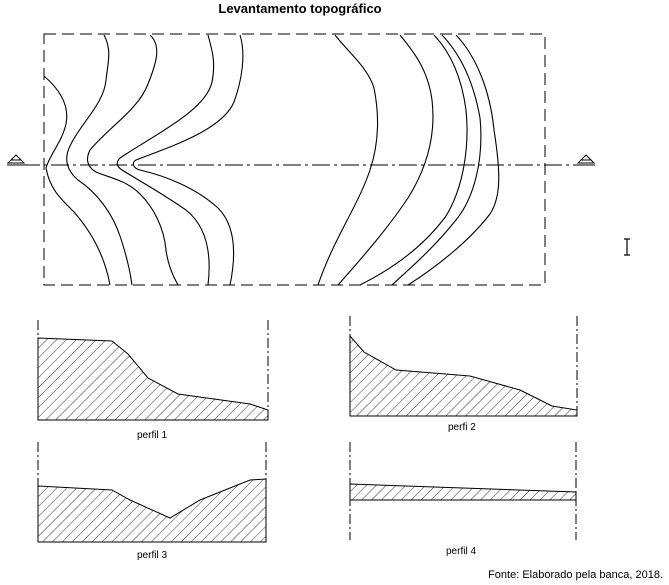 The height and width of the screenshot is (585, 669). What do you see at coordinates (627, 247) in the screenshot?
I see `text-cursor-icon` at bounding box center [627, 247].